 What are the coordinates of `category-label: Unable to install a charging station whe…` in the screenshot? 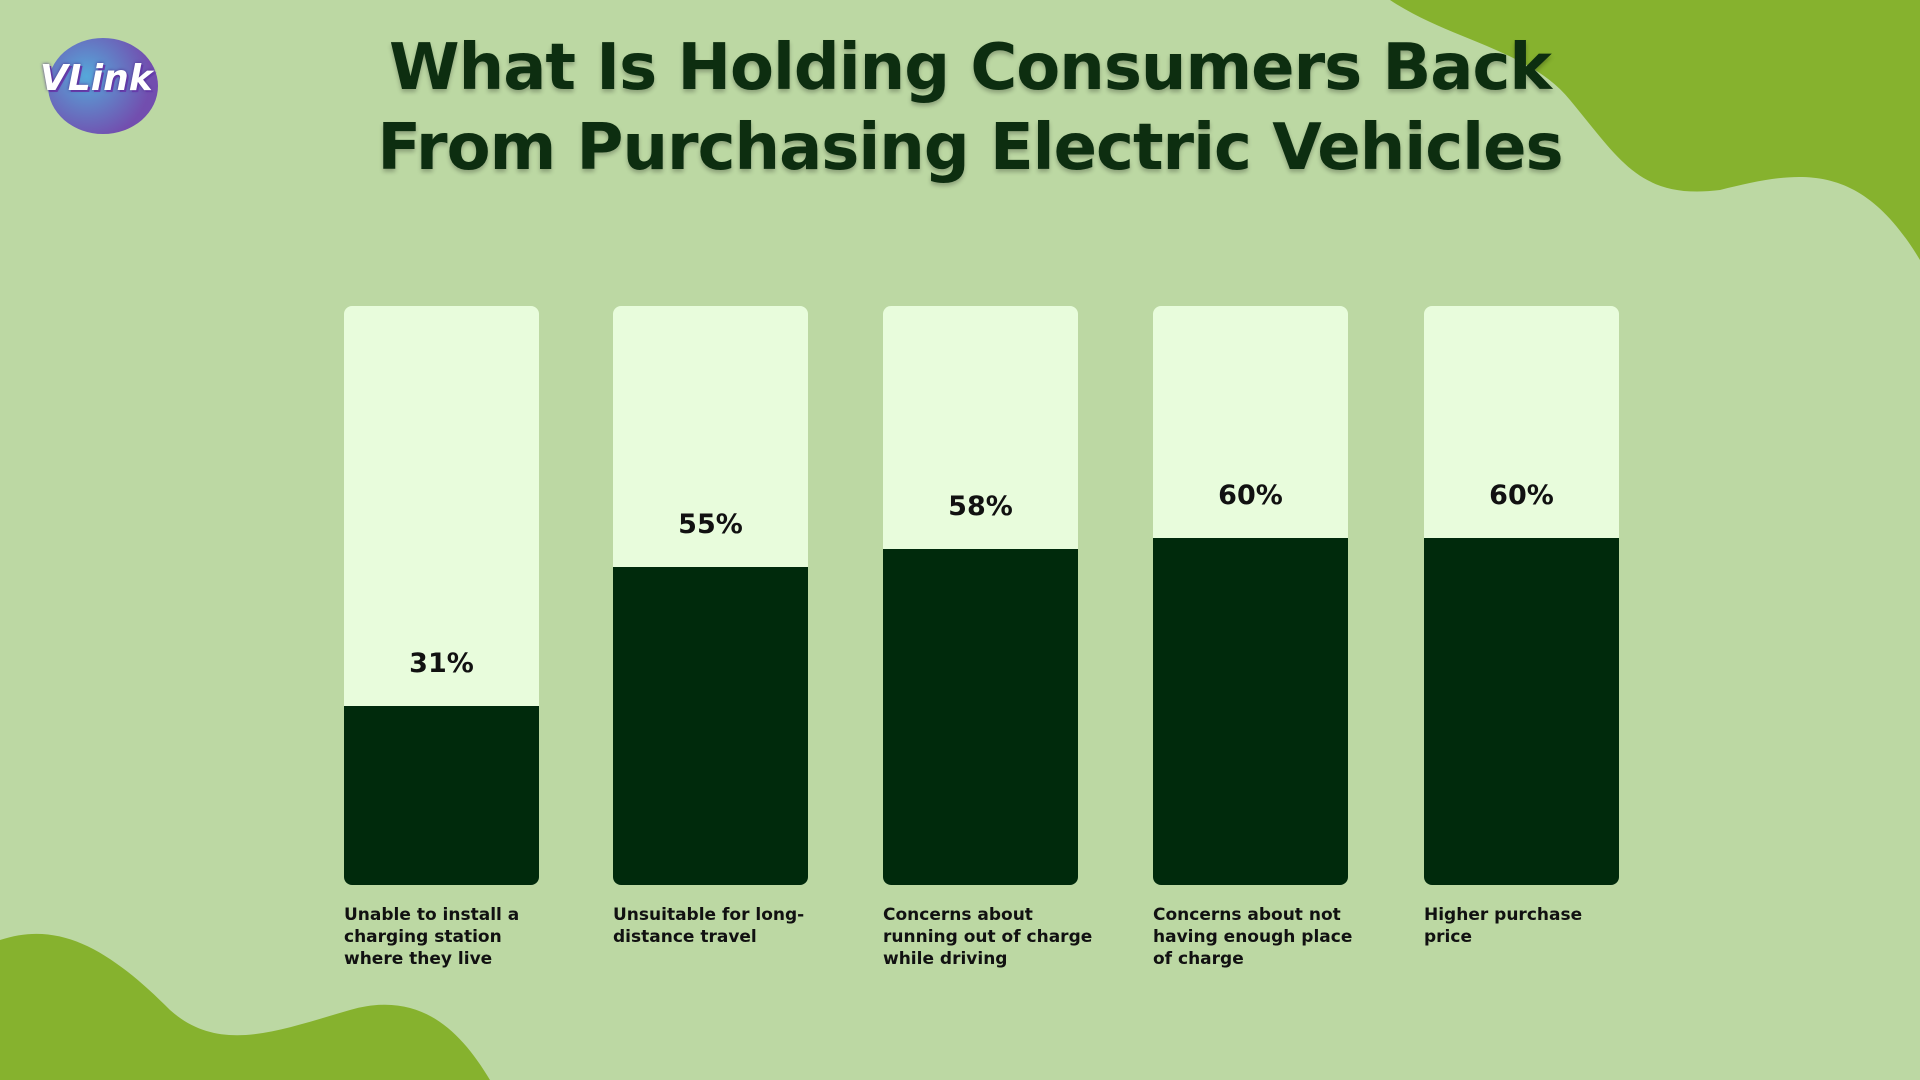 It's located at (432, 937).